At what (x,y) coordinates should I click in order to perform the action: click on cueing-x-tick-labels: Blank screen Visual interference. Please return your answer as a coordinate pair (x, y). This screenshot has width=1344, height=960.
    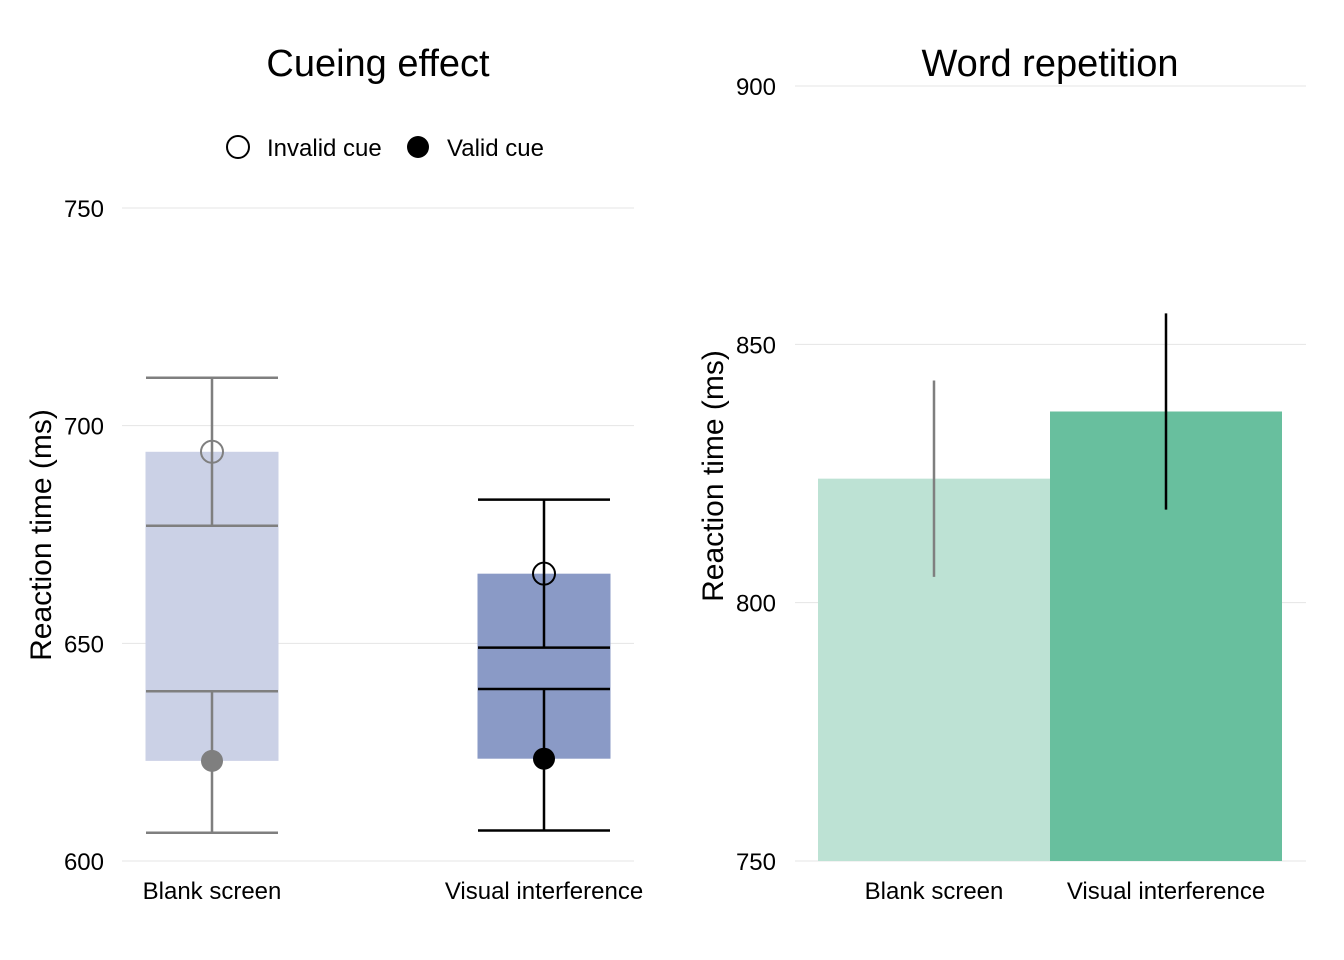
    Looking at the image, I should click on (393, 891).